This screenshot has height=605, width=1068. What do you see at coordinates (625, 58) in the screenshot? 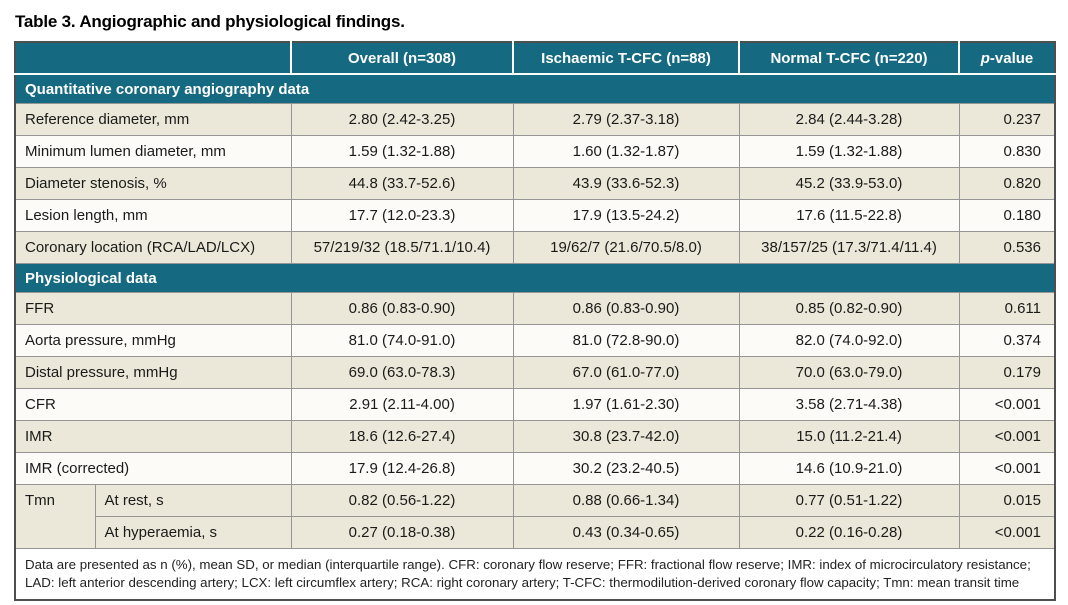
I see `header-ischaemic-tcfc: Ischaemic T-CFC (n=88)` at bounding box center [625, 58].